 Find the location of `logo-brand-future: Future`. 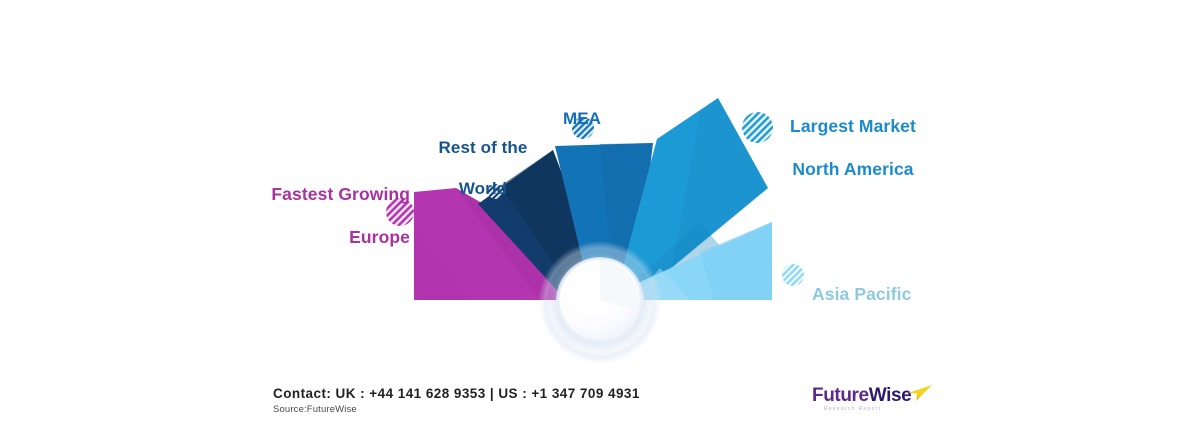

logo-brand-future: Future is located at coordinates (840, 395).